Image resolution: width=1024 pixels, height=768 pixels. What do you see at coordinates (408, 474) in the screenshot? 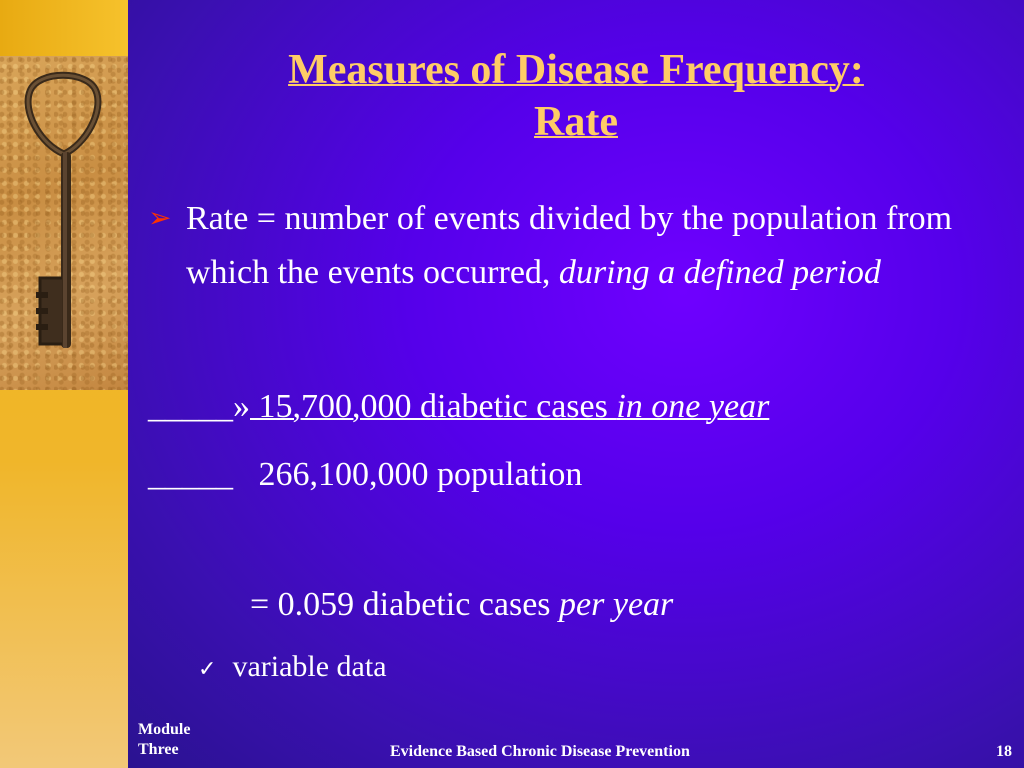
I see `denominator-text: 266,100,000 population` at bounding box center [408, 474].